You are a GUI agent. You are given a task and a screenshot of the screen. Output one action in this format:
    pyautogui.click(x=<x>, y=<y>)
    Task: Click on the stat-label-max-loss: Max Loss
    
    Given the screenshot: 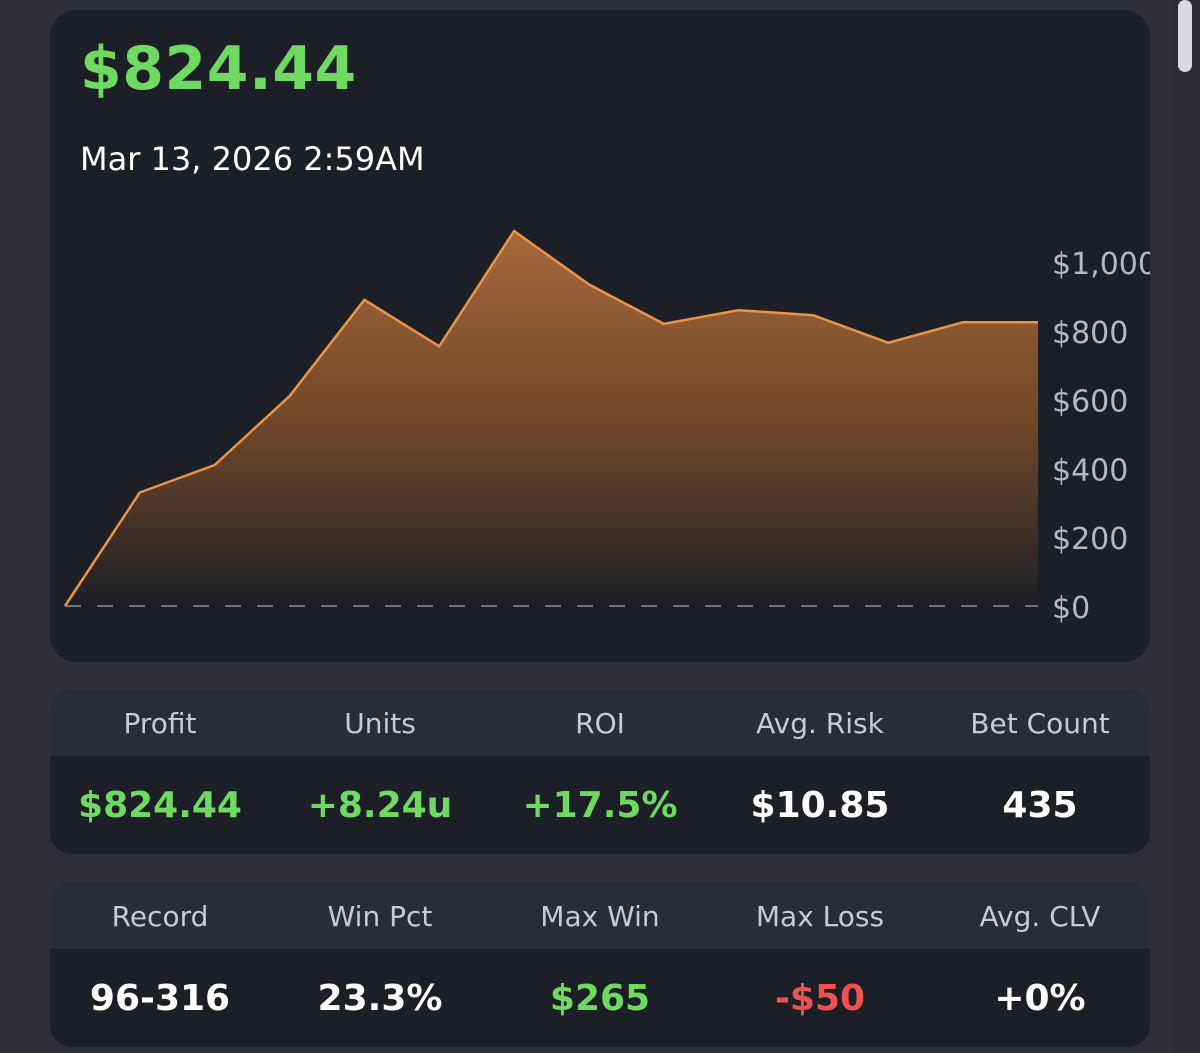 What is the action you would take?
    pyautogui.click(x=820, y=916)
    